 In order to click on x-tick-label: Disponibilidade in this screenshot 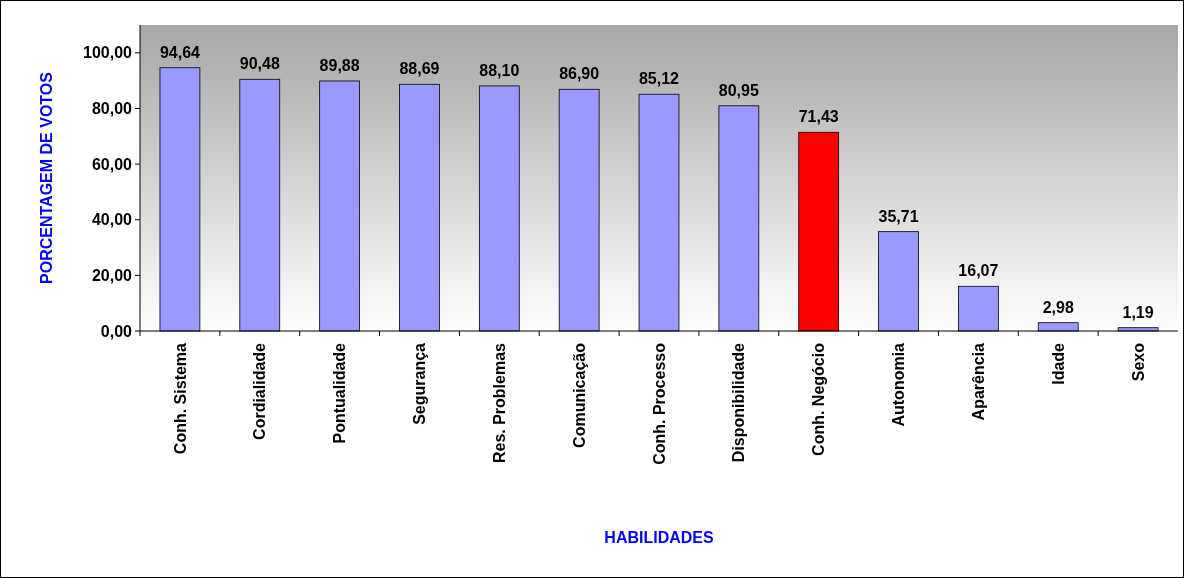, I will do `click(739, 402)`.